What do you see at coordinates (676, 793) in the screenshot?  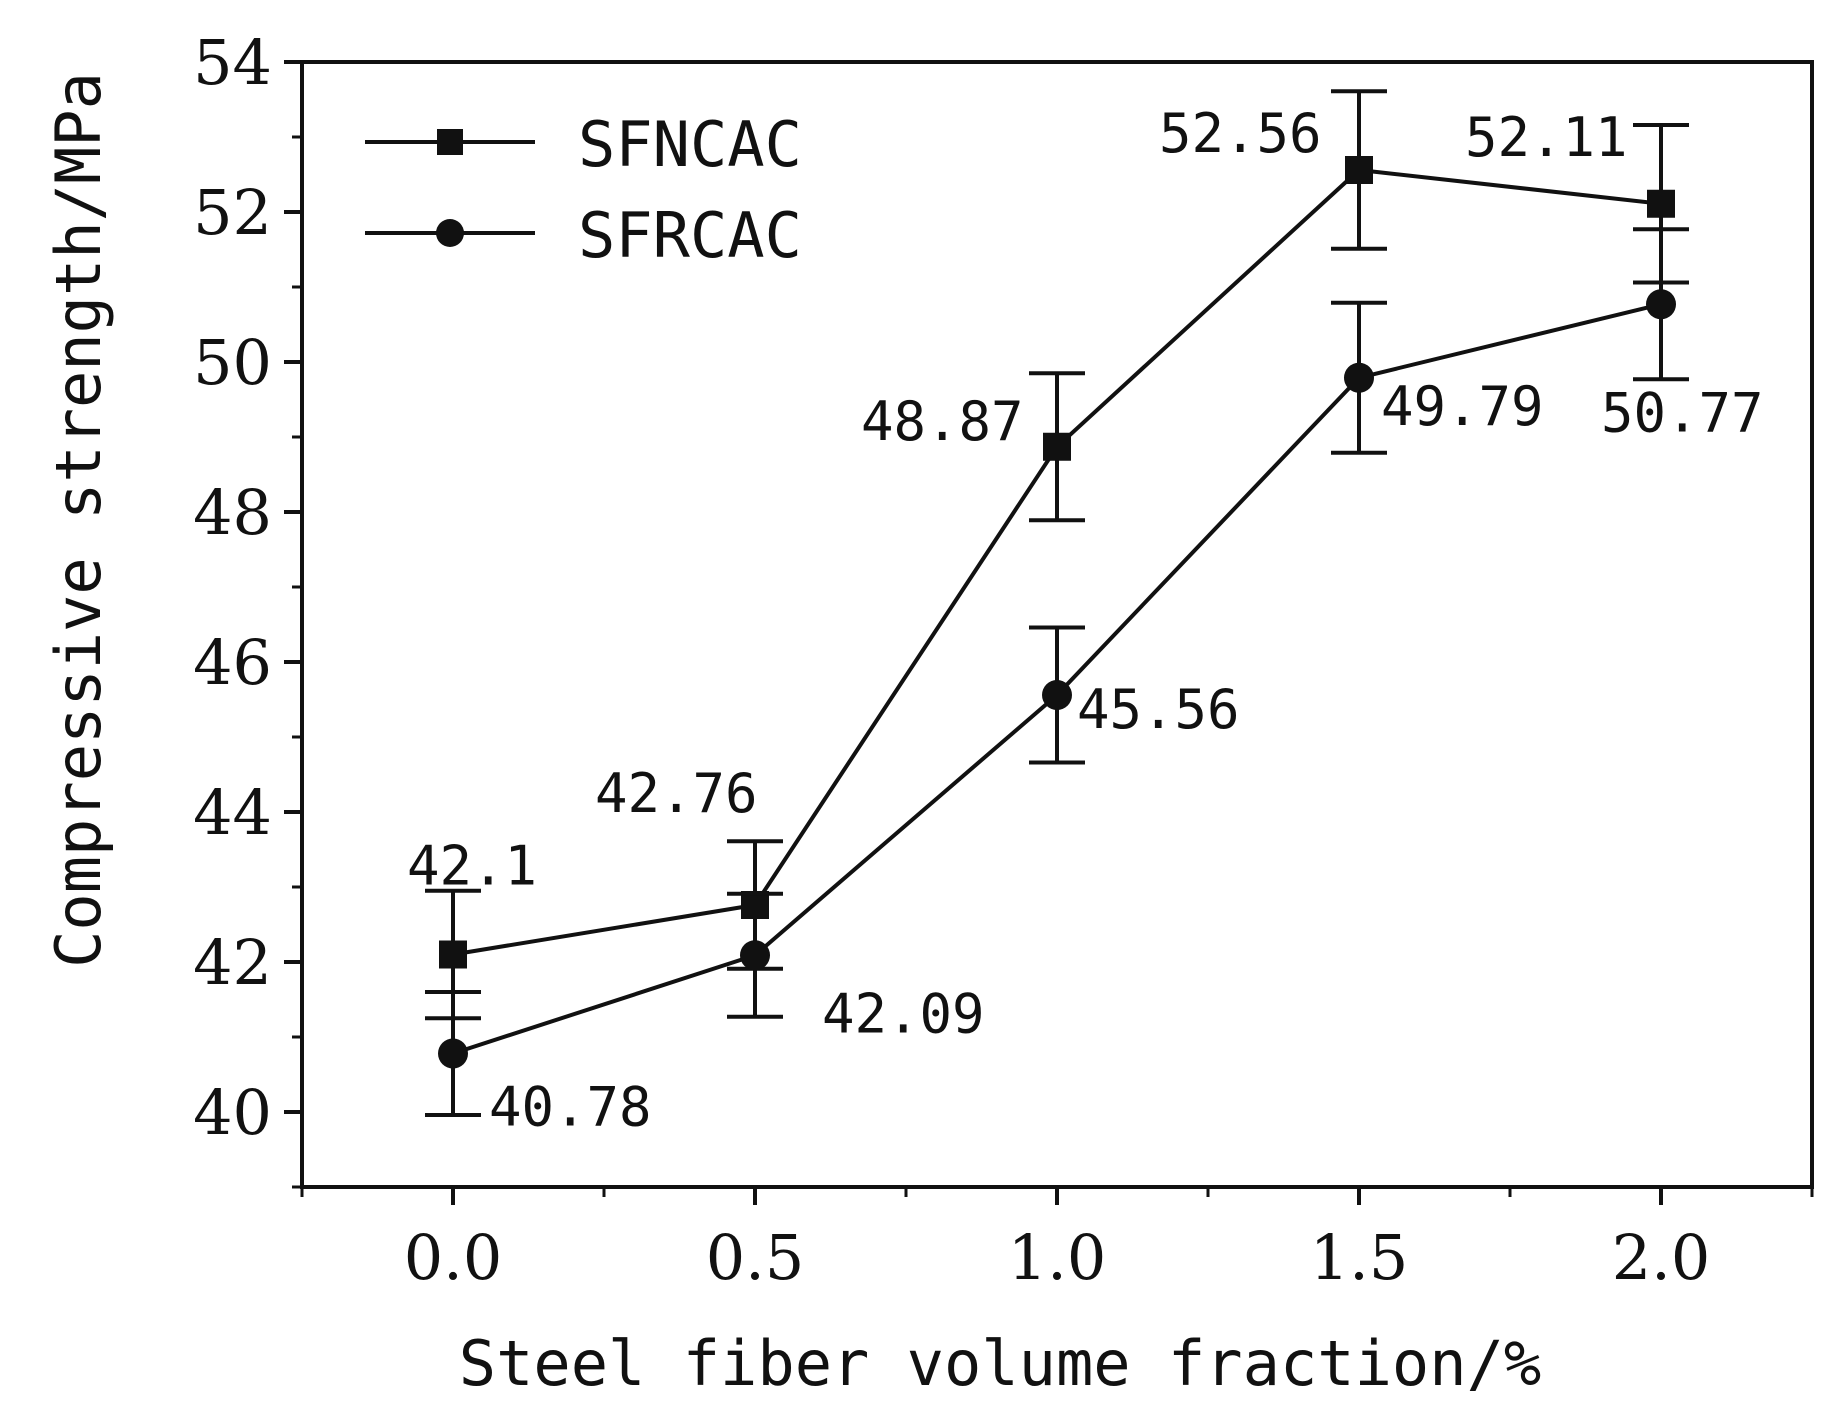 I see `data-label-sfncac: 42.76` at bounding box center [676, 793].